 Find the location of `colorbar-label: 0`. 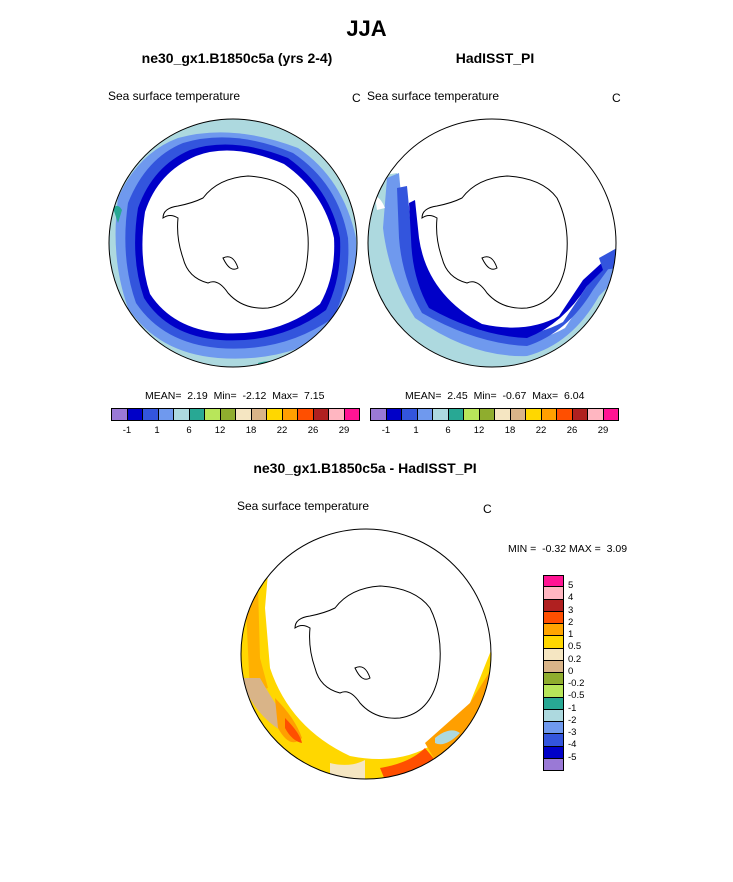

colorbar-label: 0 is located at coordinates (571, 671).